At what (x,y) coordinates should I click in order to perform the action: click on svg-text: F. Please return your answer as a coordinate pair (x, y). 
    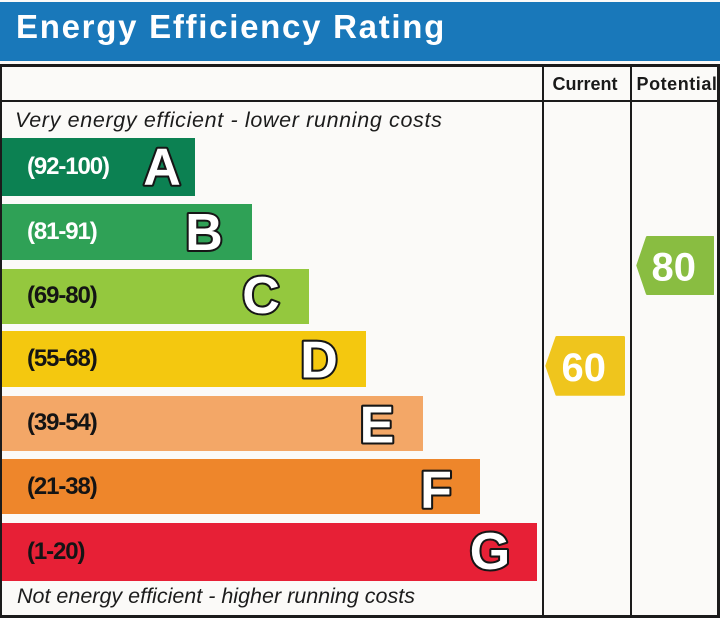
    Looking at the image, I should click on (437, 487).